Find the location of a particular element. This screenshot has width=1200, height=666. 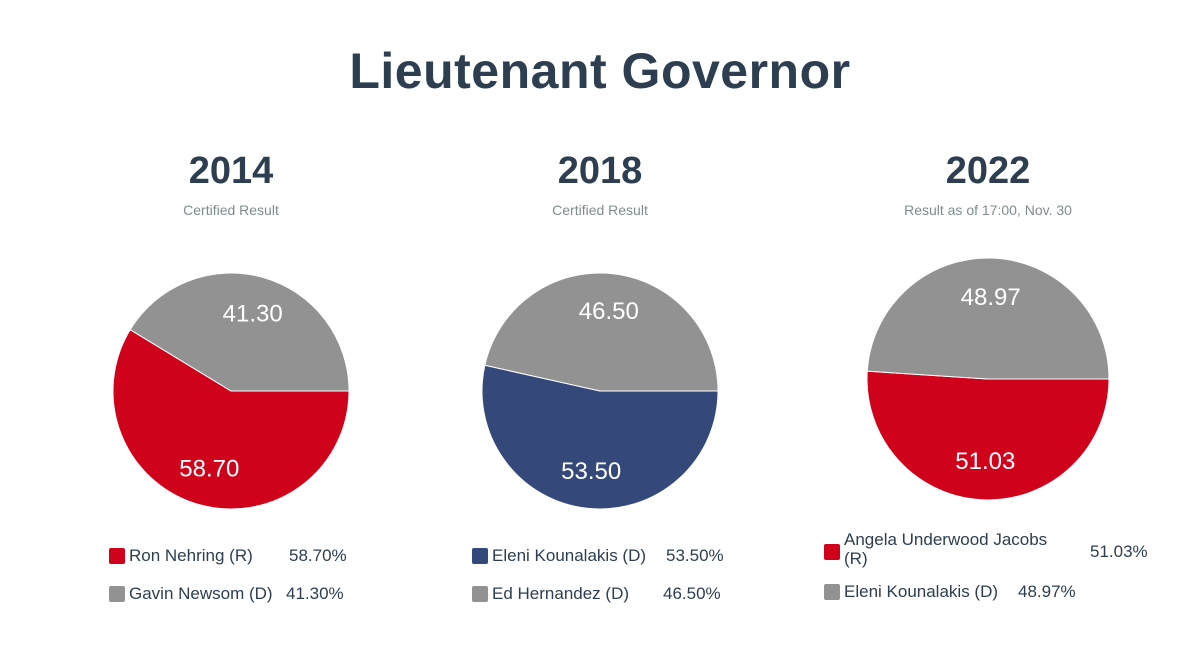

legend-value: 51.03% is located at coordinates (1119, 551).